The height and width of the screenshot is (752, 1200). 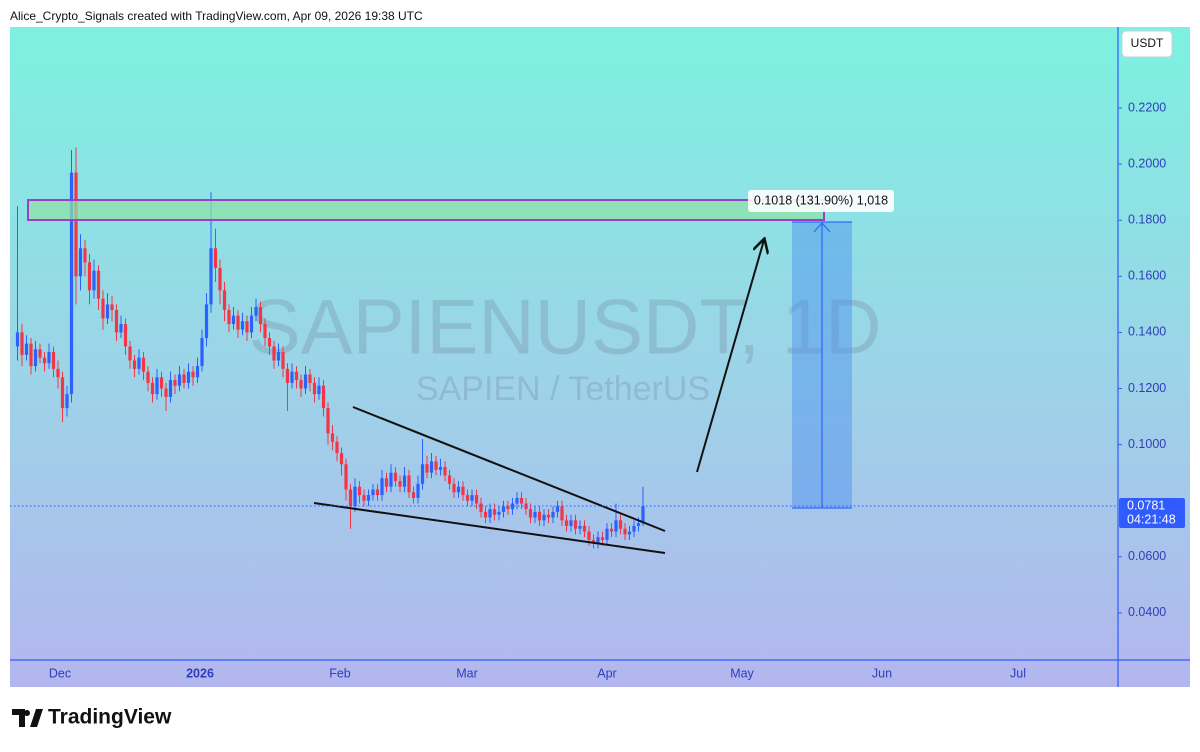 What do you see at coordinates (1147, 612) in the screenshot?
I see `y-tick-label: 0.0400` at bounding box center [1147, 612].